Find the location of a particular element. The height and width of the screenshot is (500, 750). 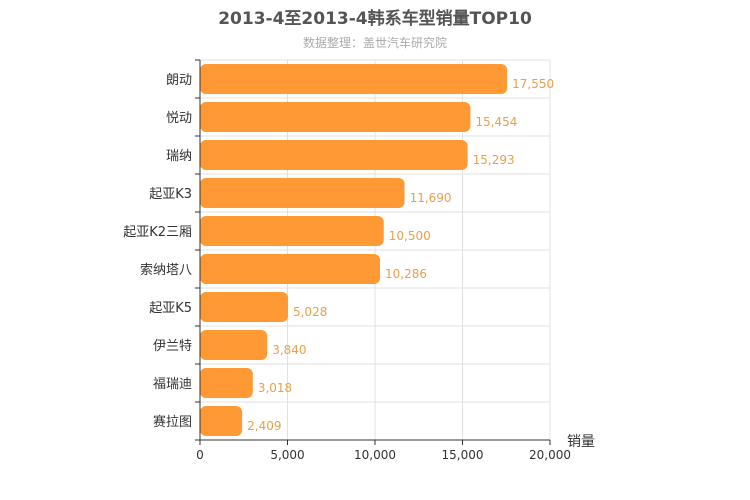

category-label: 福瑞迪 is located at coordinates (172, 384).